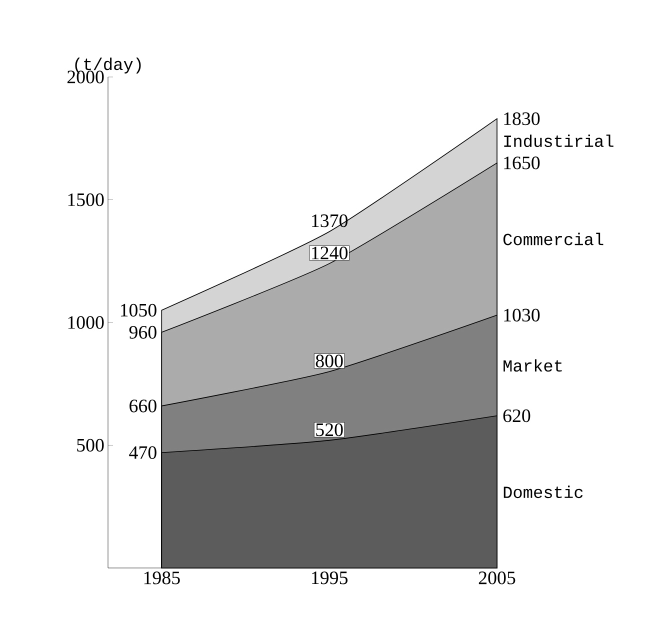 This screenshot has width=657, height=628. I want to click on data-label: 1650, so click(522, 163).